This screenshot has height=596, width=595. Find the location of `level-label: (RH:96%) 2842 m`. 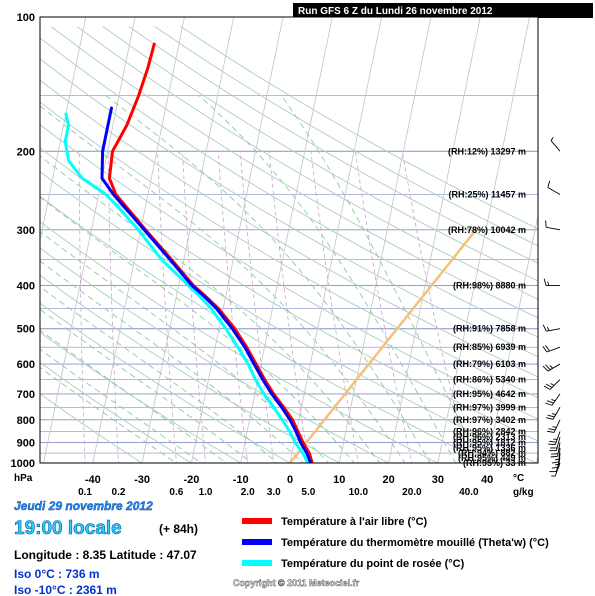

level-label: (RH:96%) 2842 m is located at coordinates (489, 432).